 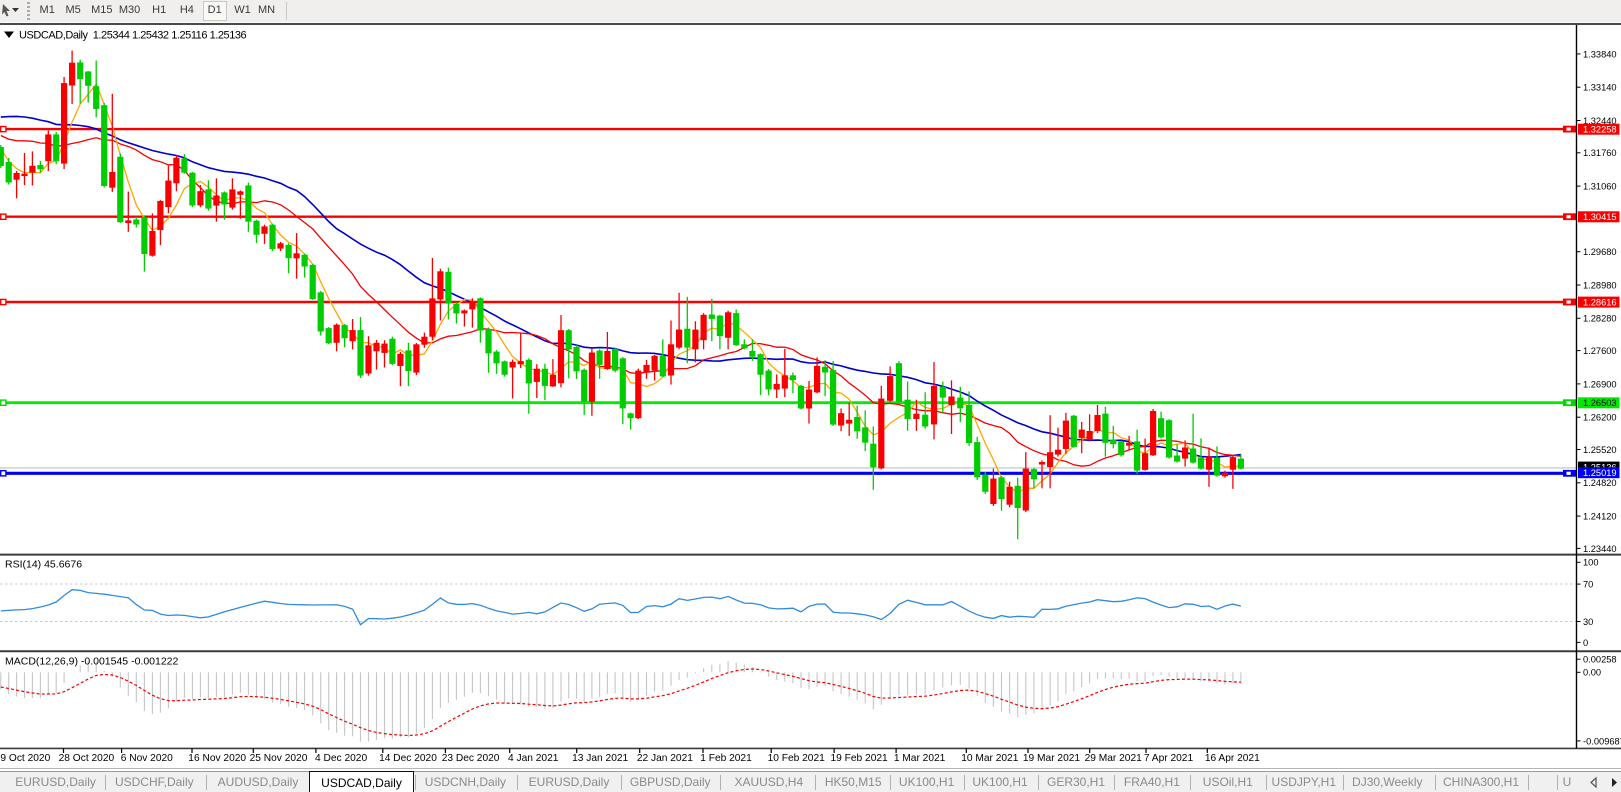 What do you see at coordinates (859, 758) in the screenshot?
I see `svg-text: 19 Feb 2021` at bounding box center [859, 758].